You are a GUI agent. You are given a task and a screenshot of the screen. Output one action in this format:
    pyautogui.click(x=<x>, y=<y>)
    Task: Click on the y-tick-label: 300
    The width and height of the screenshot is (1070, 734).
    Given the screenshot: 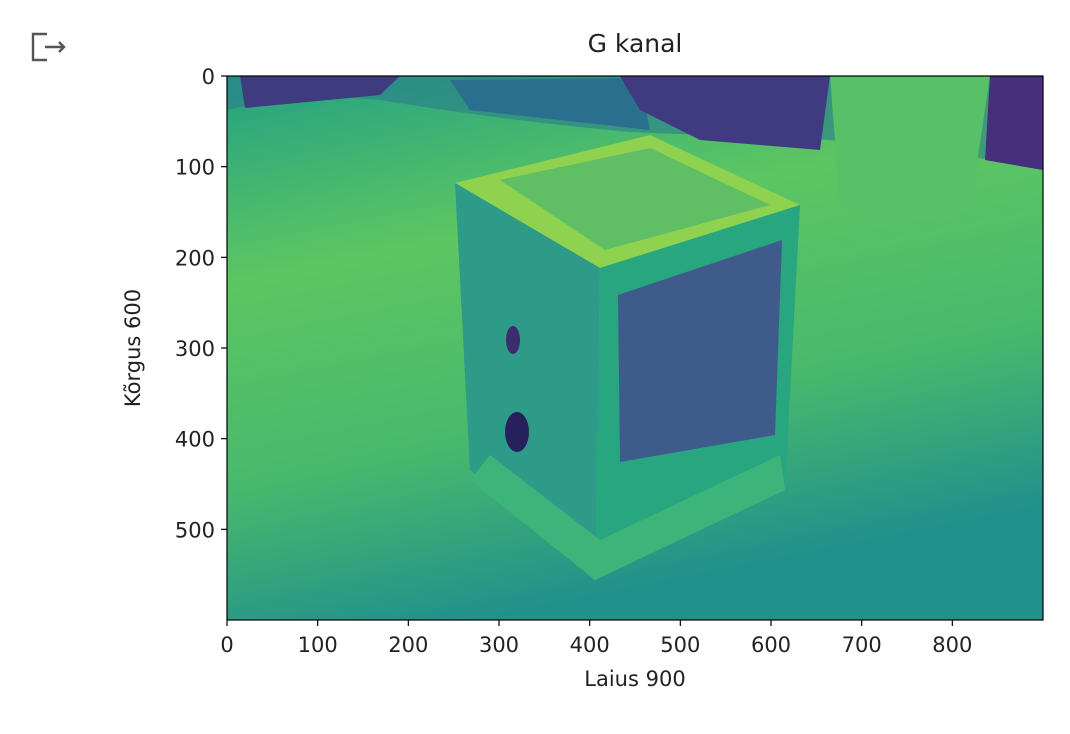 What is the action you would take?
    pyautogui.click(x=195, y=349)
    